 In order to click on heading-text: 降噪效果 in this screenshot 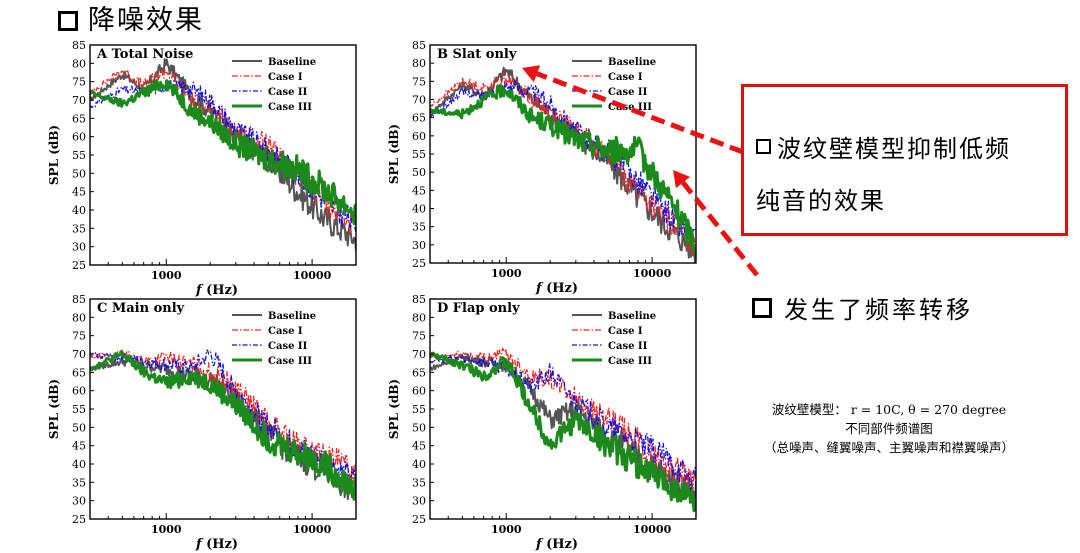, I will do `click(146, 20)`.